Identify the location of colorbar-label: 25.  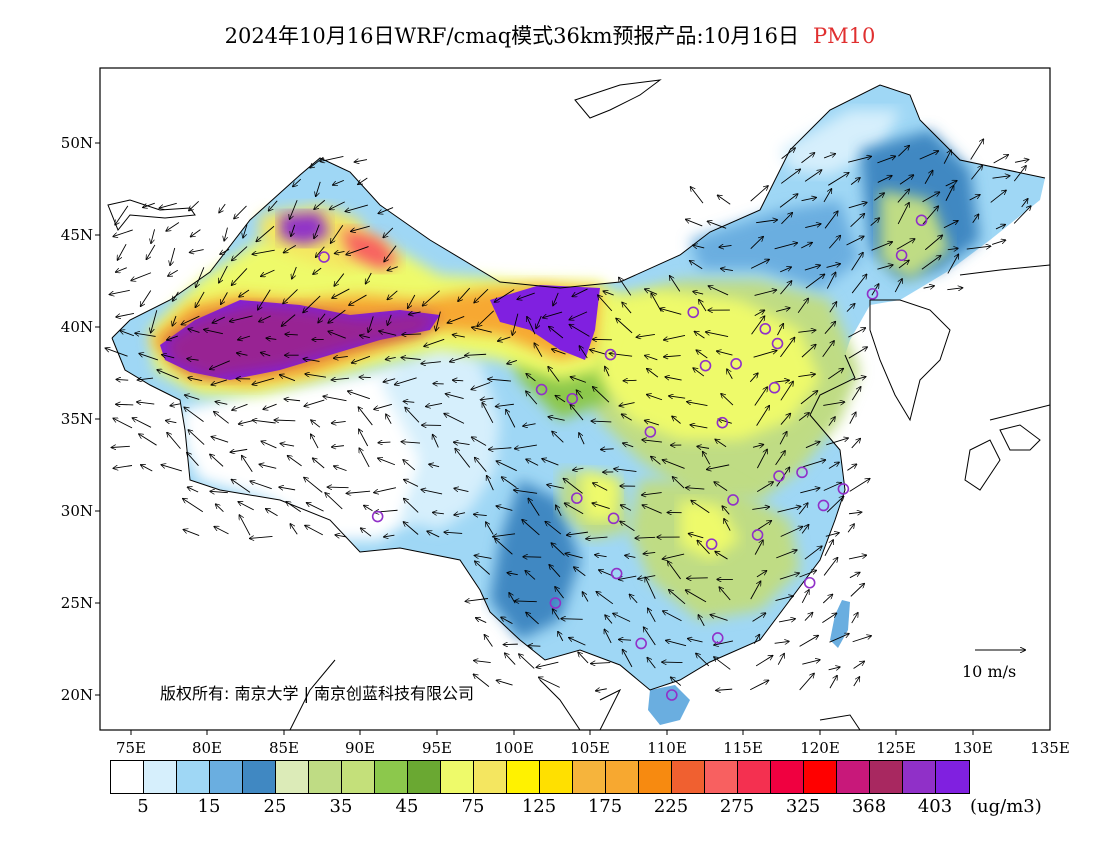
(275, 806).